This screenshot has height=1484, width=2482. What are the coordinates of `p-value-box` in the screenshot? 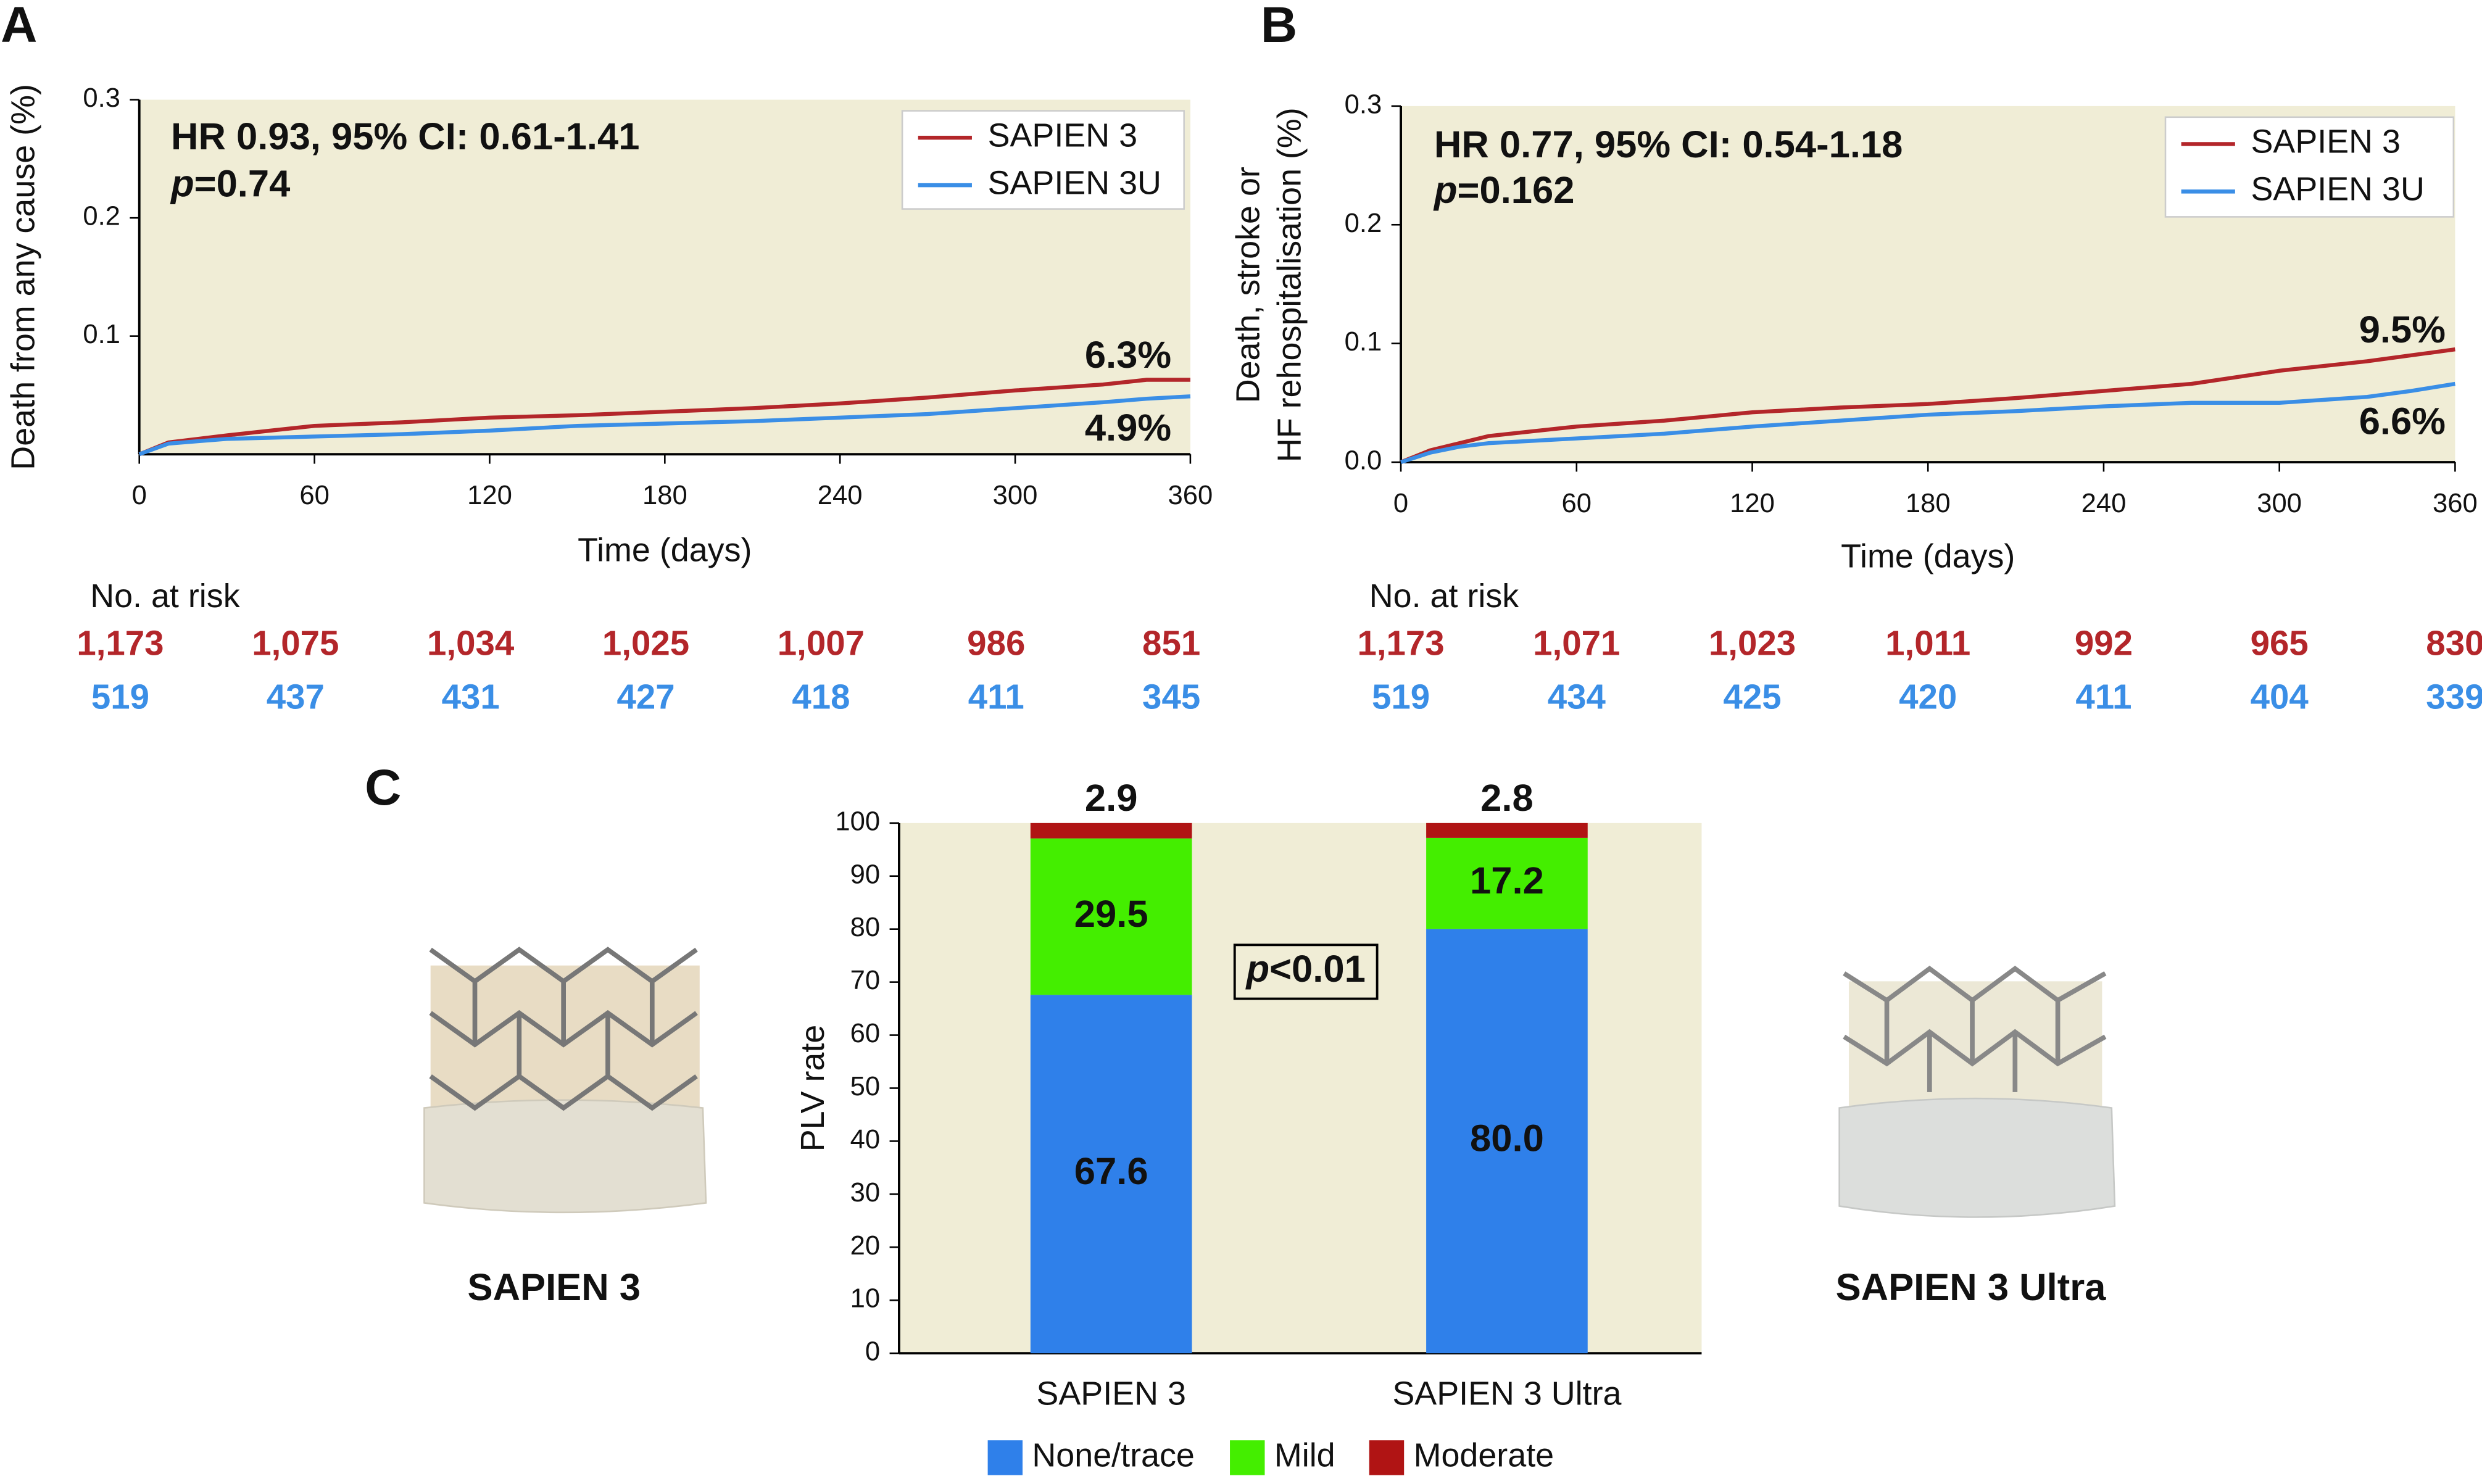 It's located at (1306, 972).